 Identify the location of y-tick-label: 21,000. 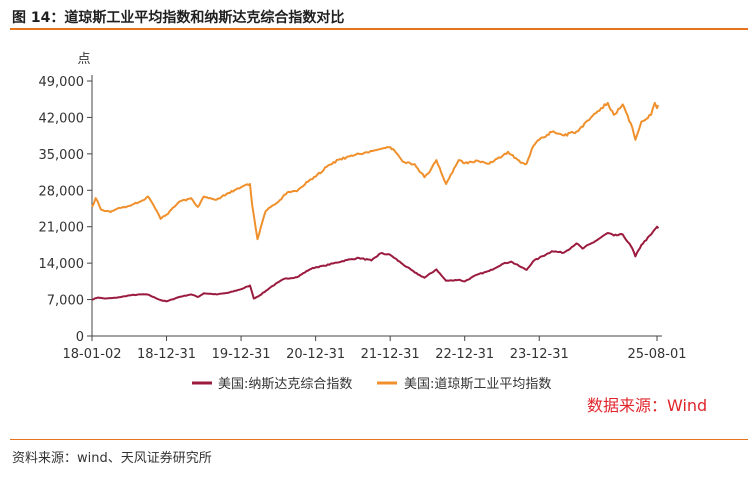
(62, 228).